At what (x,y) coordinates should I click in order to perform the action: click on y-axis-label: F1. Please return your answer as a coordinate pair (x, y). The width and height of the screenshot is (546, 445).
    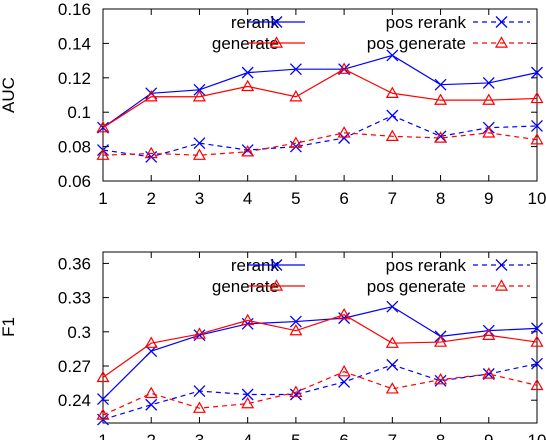
    Looking at the image, I should click on (9, 327).